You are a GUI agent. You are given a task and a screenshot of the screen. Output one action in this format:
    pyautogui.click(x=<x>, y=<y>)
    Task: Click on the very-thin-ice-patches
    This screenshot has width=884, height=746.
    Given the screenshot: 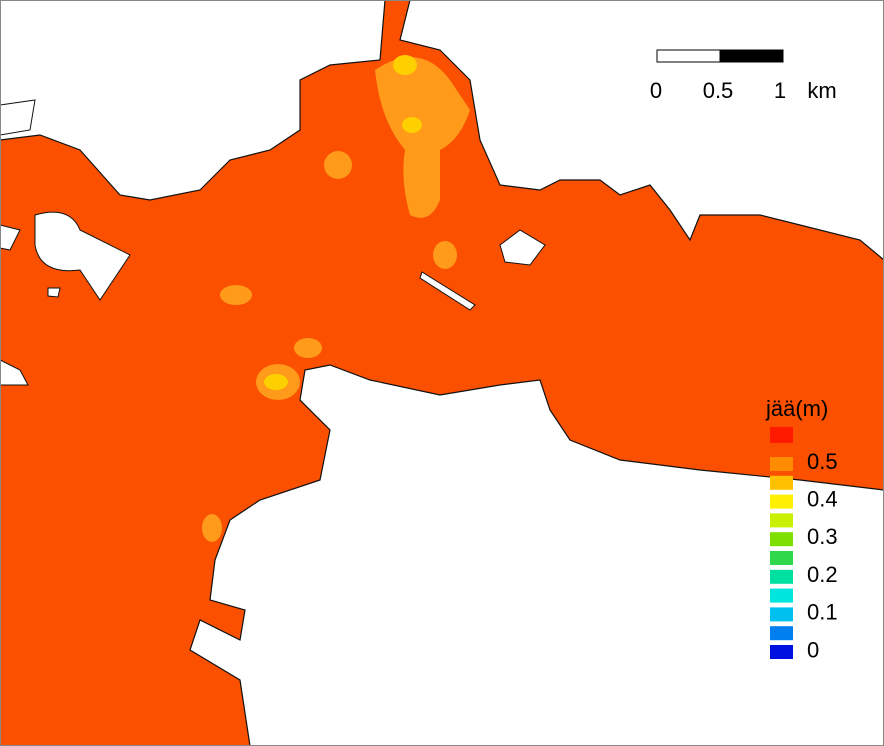 What is the action you would take?
    pyautogui.click(x=343, y=222)
    